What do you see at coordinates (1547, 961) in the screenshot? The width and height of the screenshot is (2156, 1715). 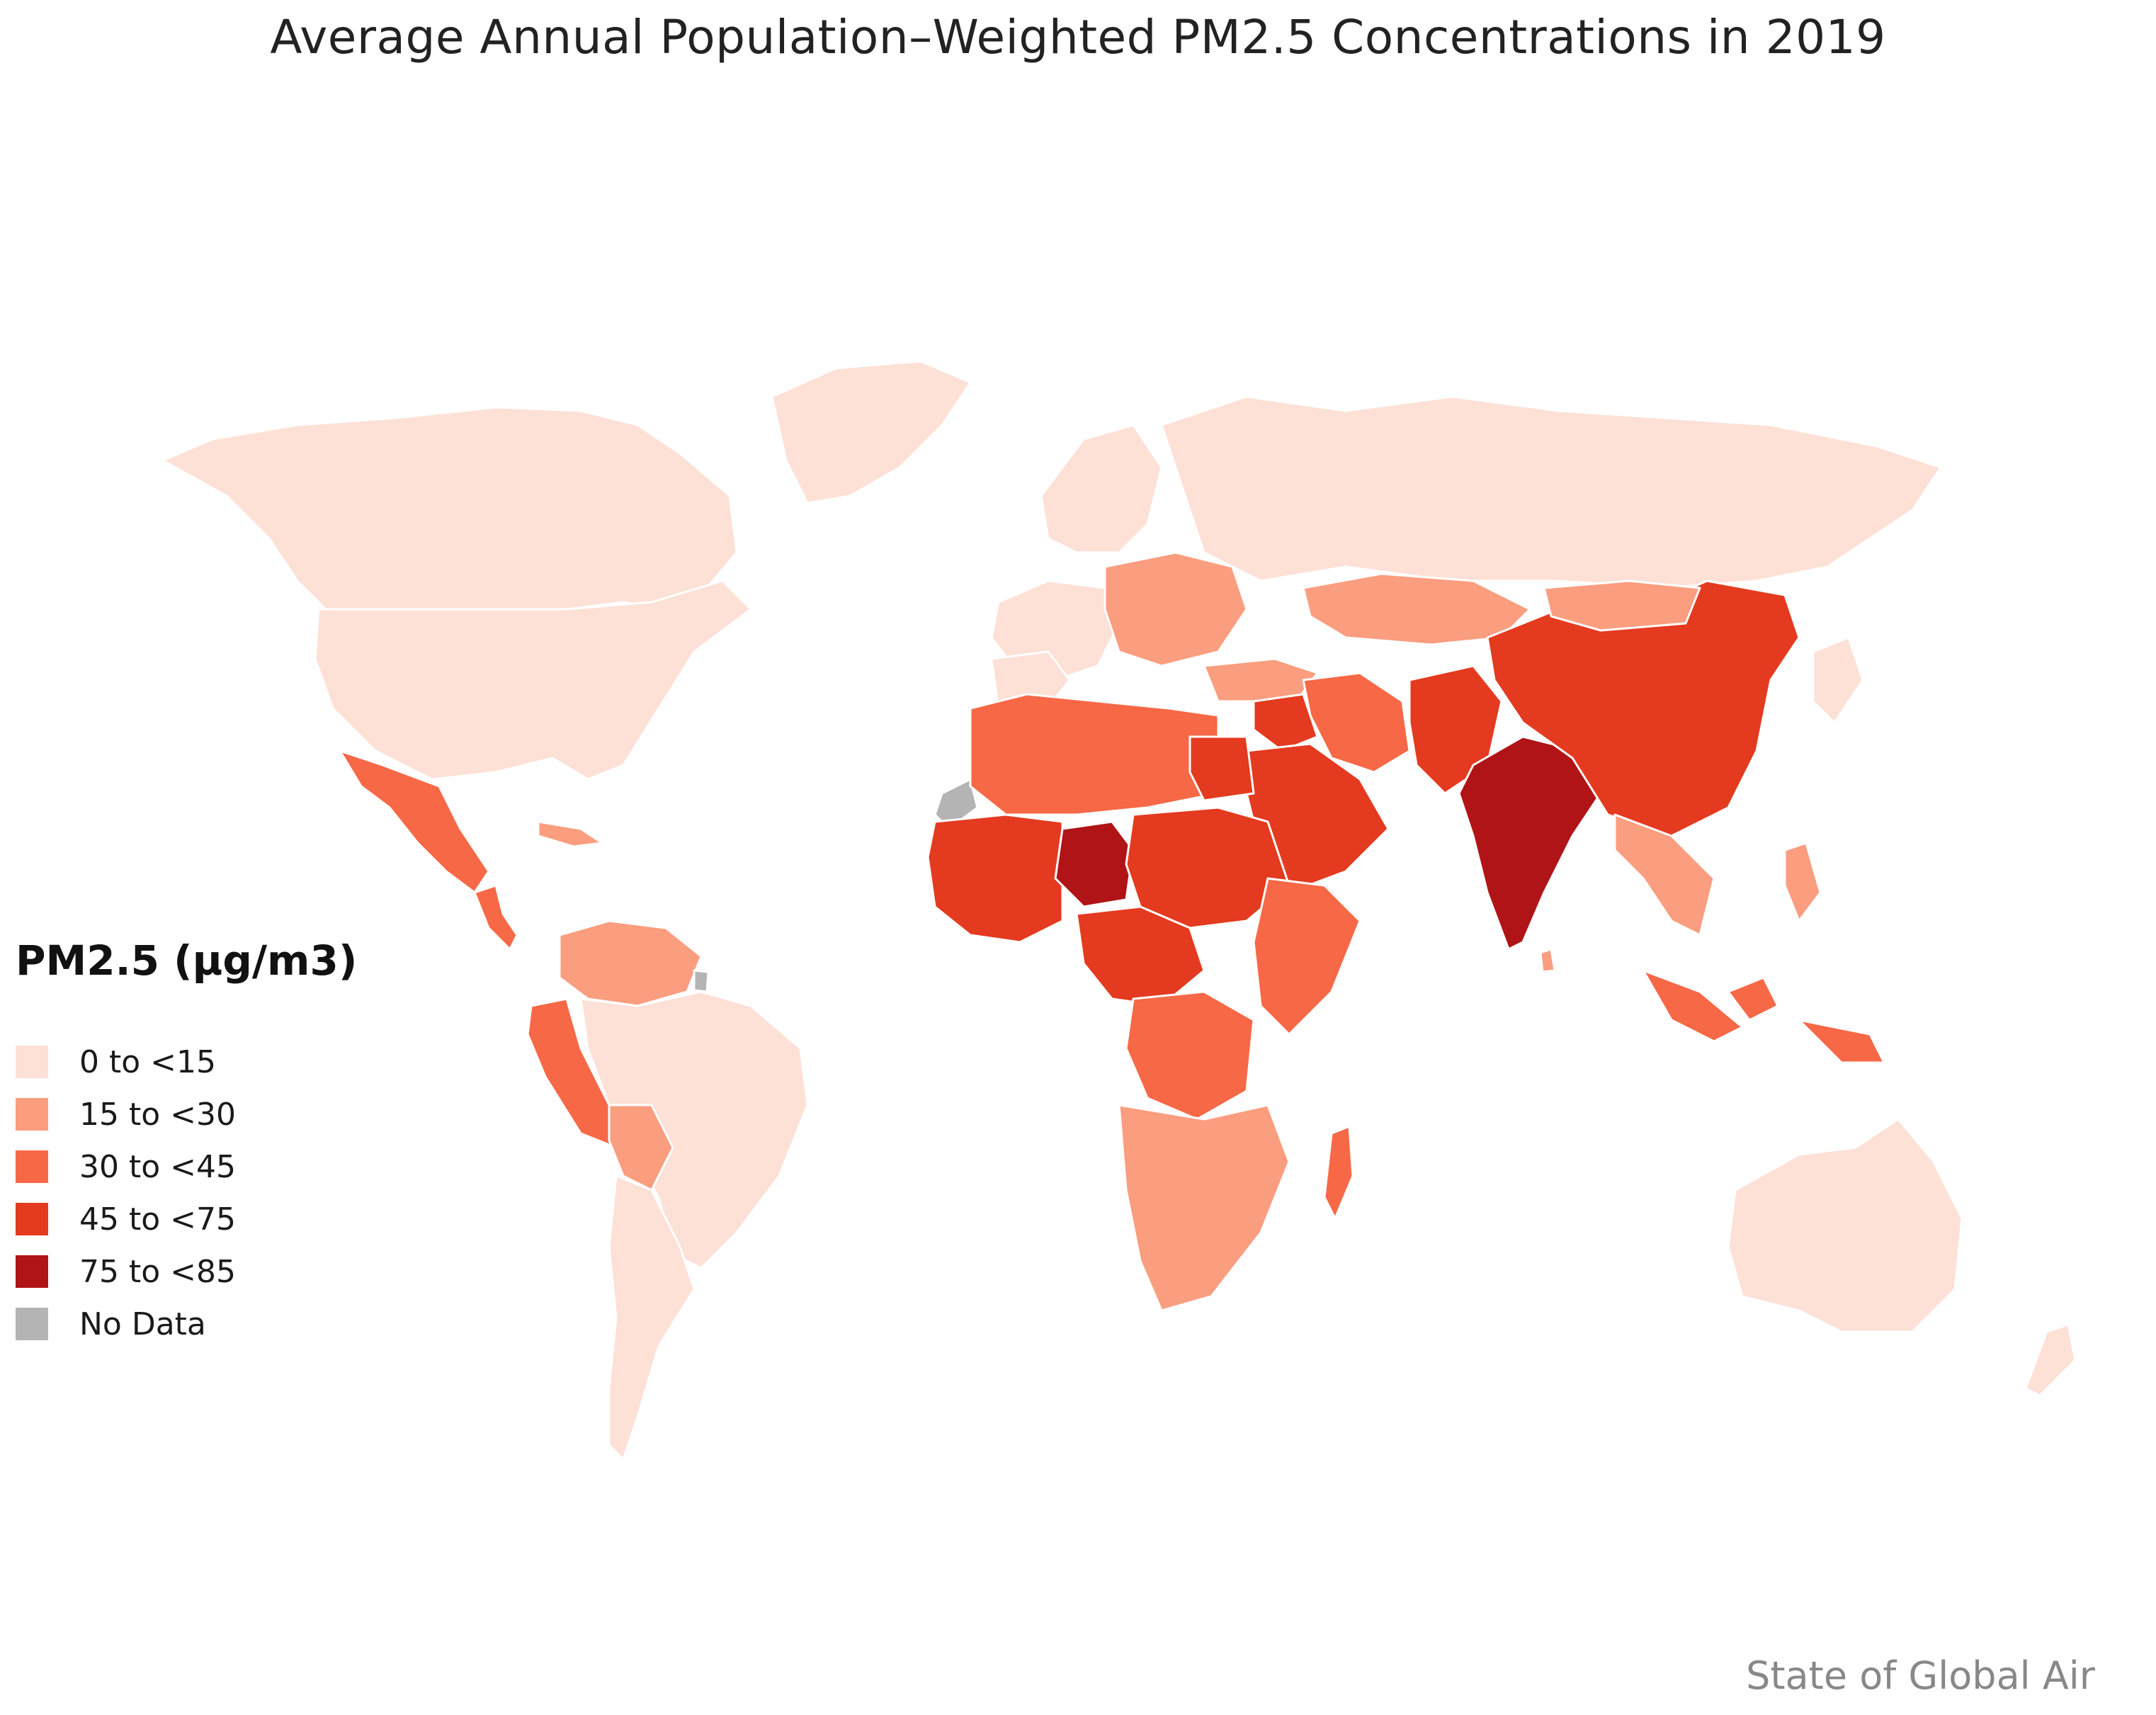 I see `region-sri-lanka` at bounding box center [1547, 961].